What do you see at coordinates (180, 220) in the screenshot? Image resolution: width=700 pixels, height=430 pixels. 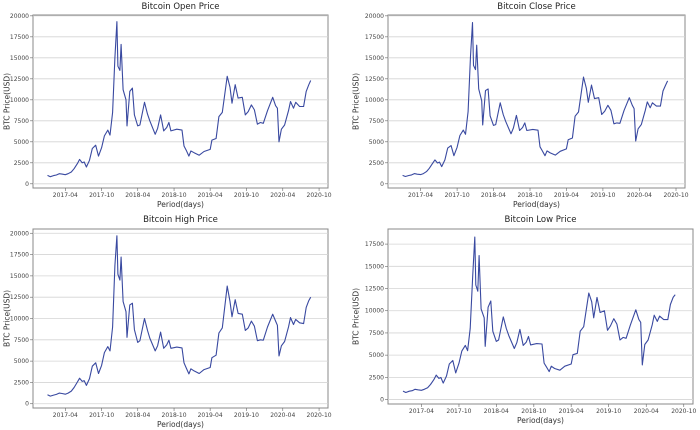 I see `chart-title: Bitcoin High Price` at bounding box center [180, 220].